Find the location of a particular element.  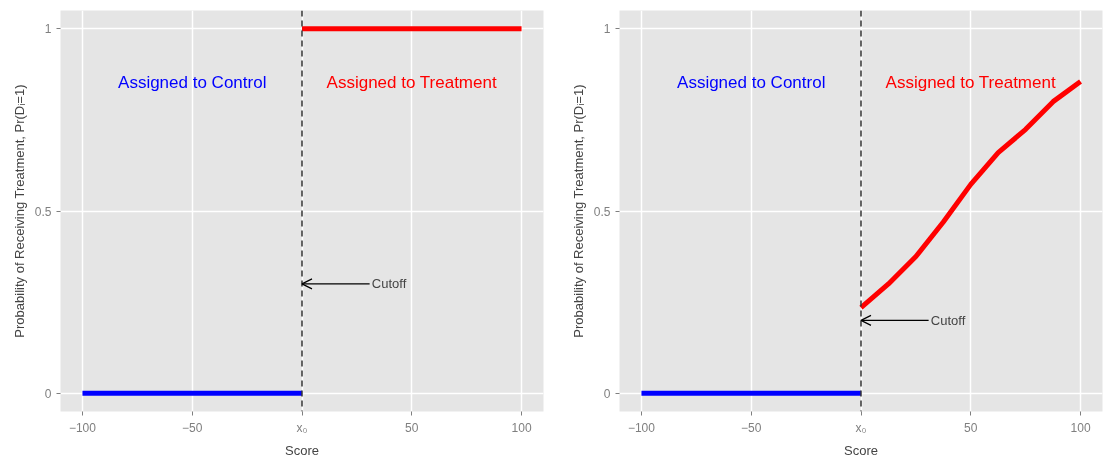

series-label: Assigned to Treatment is located at coordinates (970, 83).